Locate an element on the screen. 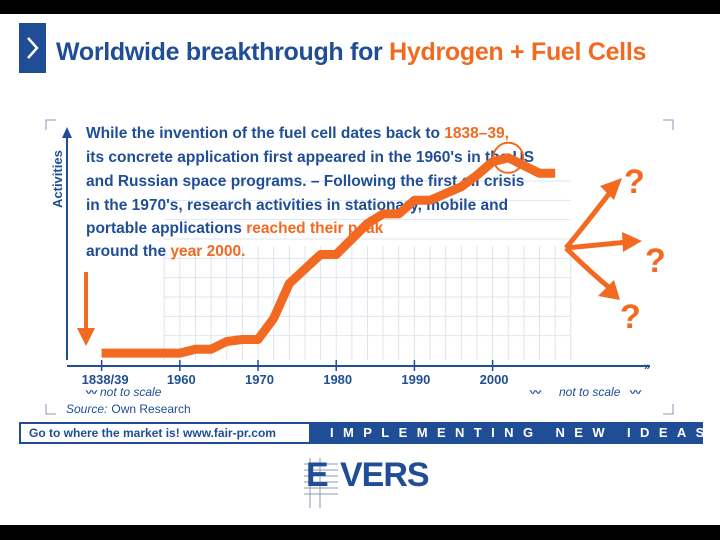  source-label: Source: is located at coordinates (86, 409).